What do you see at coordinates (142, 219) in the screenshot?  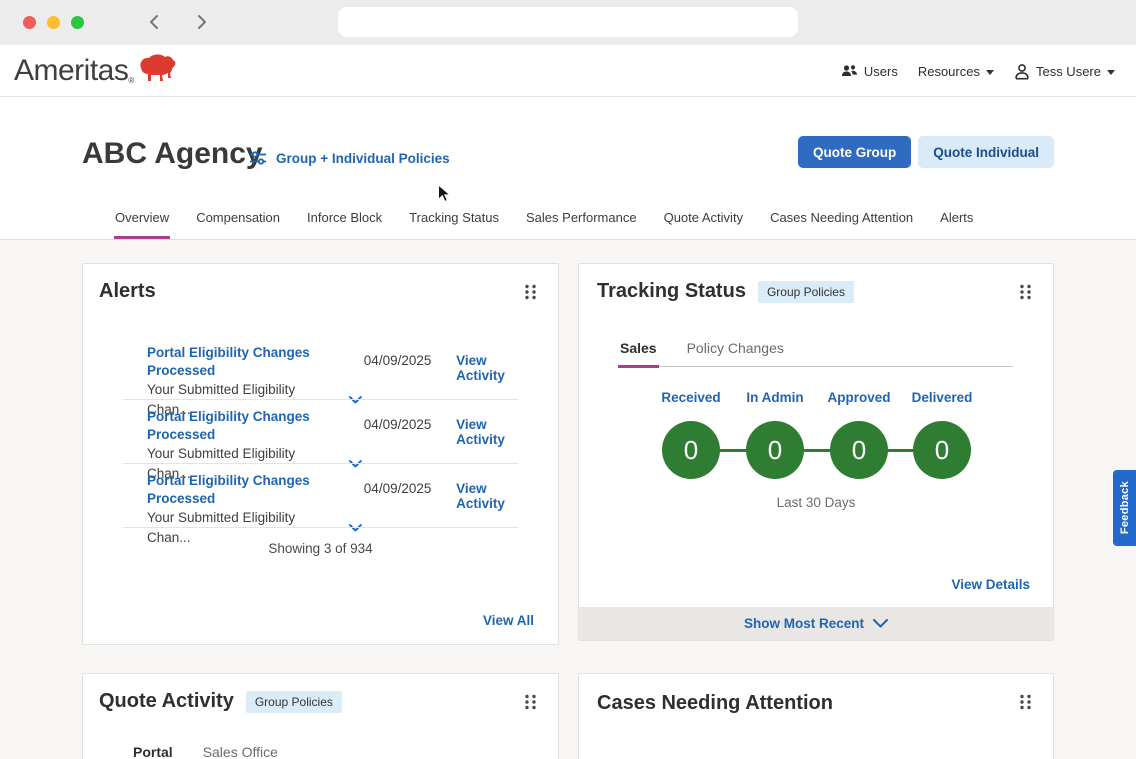 I see `tab-overview: Overview` at bounding box center [142, 219].